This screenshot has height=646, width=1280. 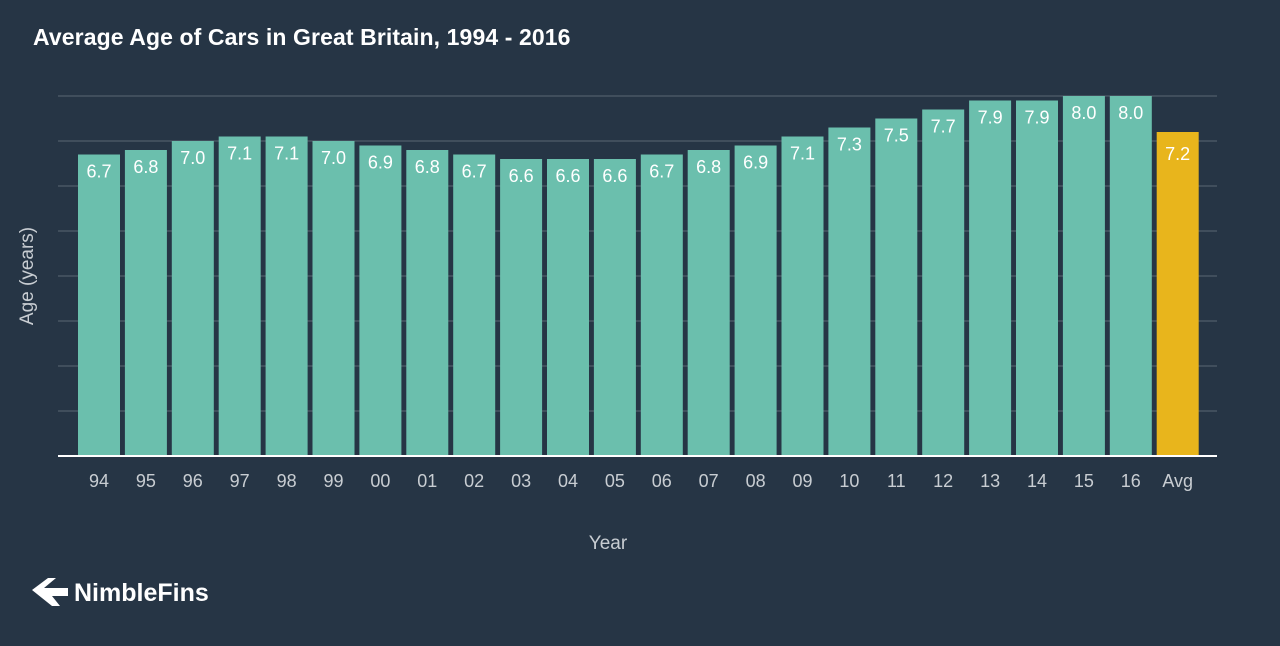 I want to click on x-tick-label: 09, so click(x=802, y=481).